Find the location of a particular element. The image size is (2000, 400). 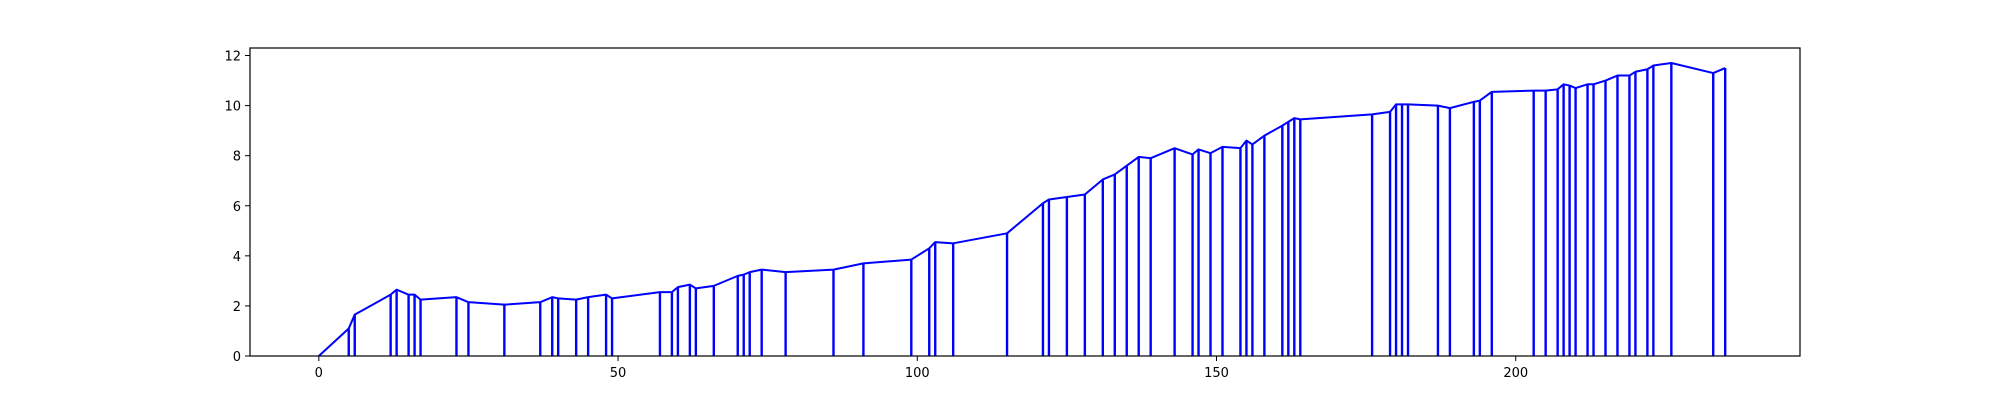

y-tick-label: 12 is located at coordinates (232, 57).